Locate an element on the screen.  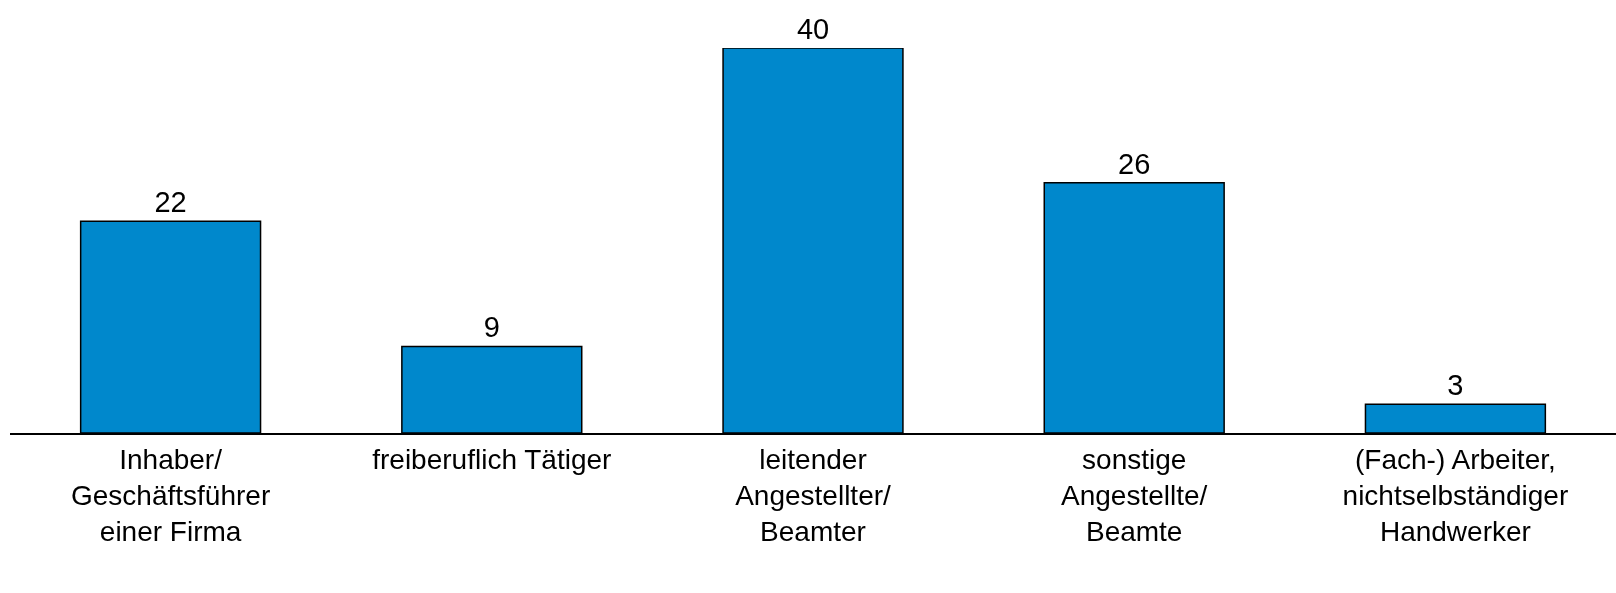
x-tick-label: sonstige Angestellte/ Beamte is located at coordinates (1134, 495).